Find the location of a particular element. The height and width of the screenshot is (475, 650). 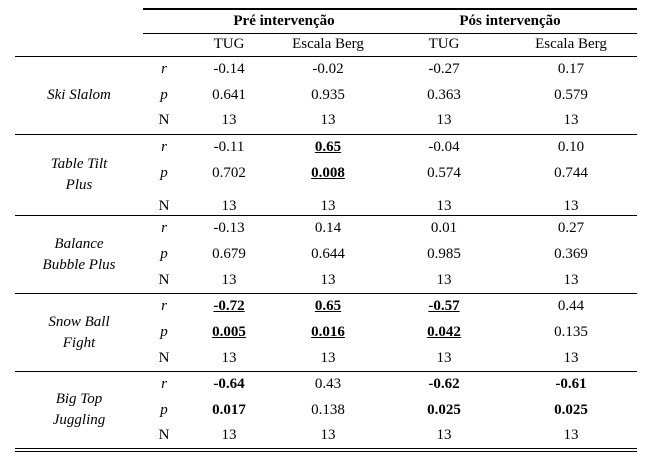

value-cell: 0.017 is located at coordinates (229, 410).